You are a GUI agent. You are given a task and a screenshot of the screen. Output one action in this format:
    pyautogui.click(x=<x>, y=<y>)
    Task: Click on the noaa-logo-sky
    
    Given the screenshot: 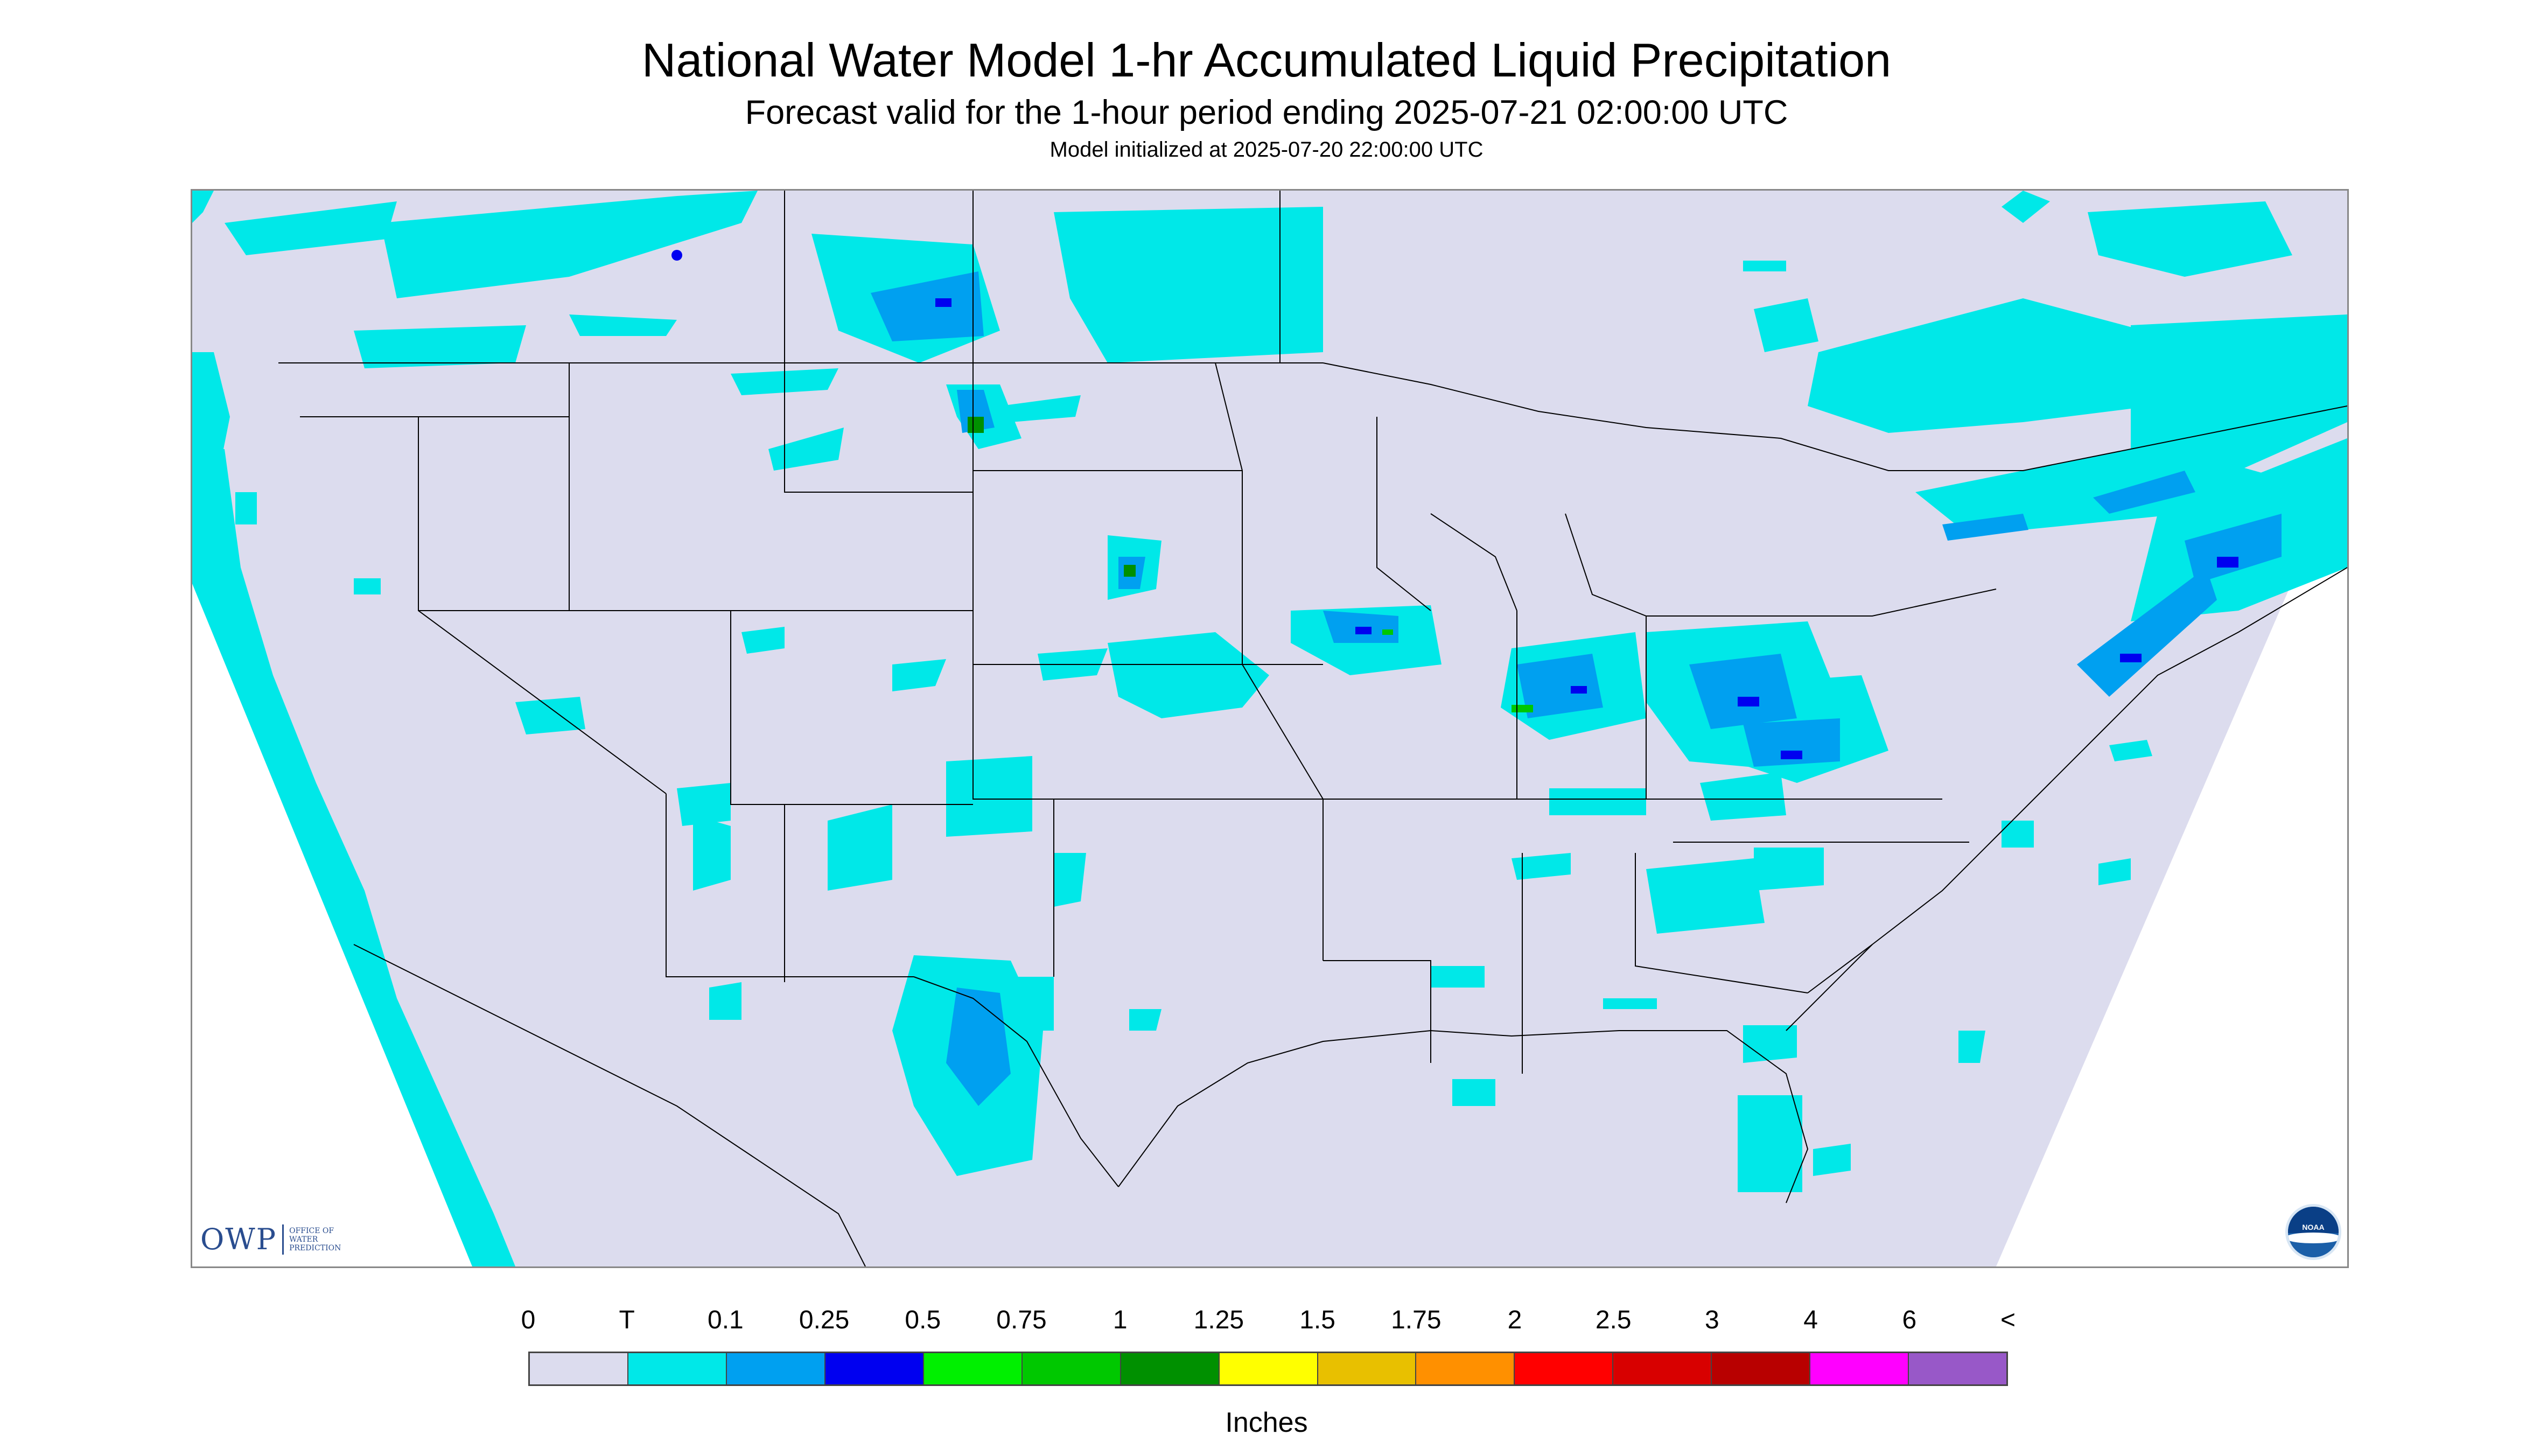 What is the action you would take?
    pyautogui.click(x=2313, y=1220)
    